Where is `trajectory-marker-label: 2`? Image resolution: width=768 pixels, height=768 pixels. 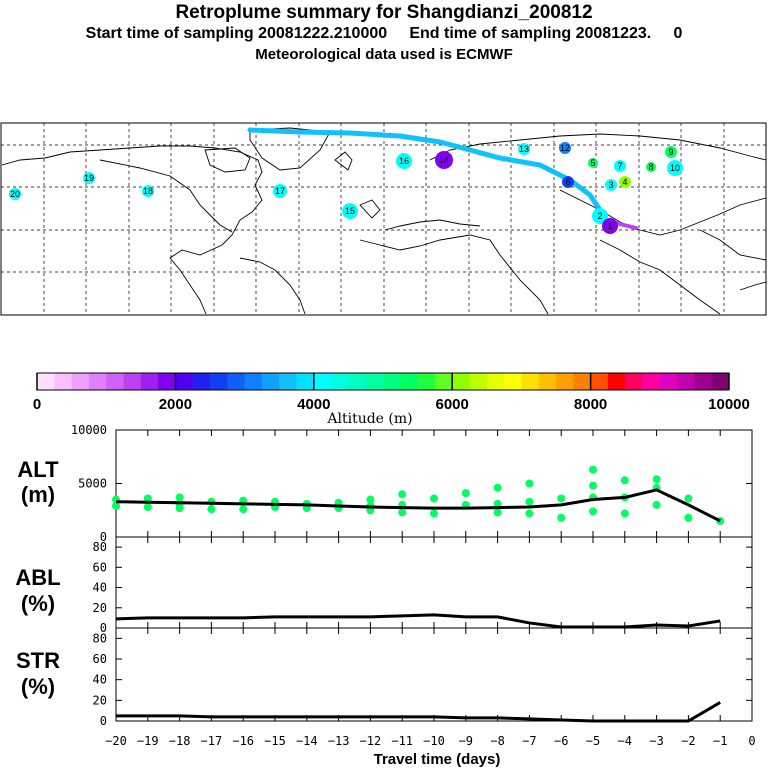 trajectory-marker-label: 2 is located at coordinates (599, 216).